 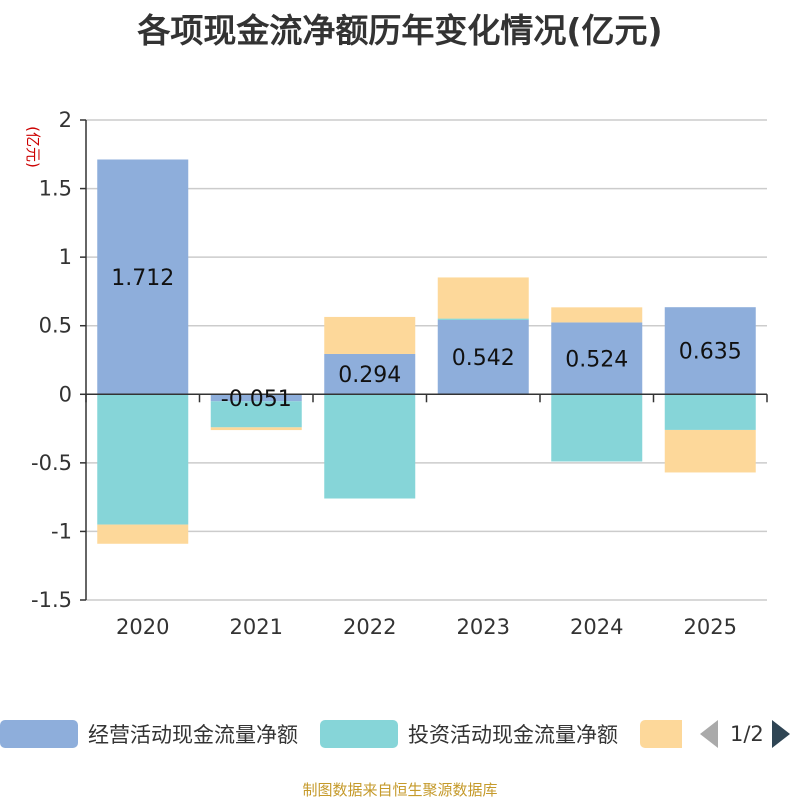 I want to click on legend-item-investing: 投资活动现金流量净额, so click(x=469, y=734).